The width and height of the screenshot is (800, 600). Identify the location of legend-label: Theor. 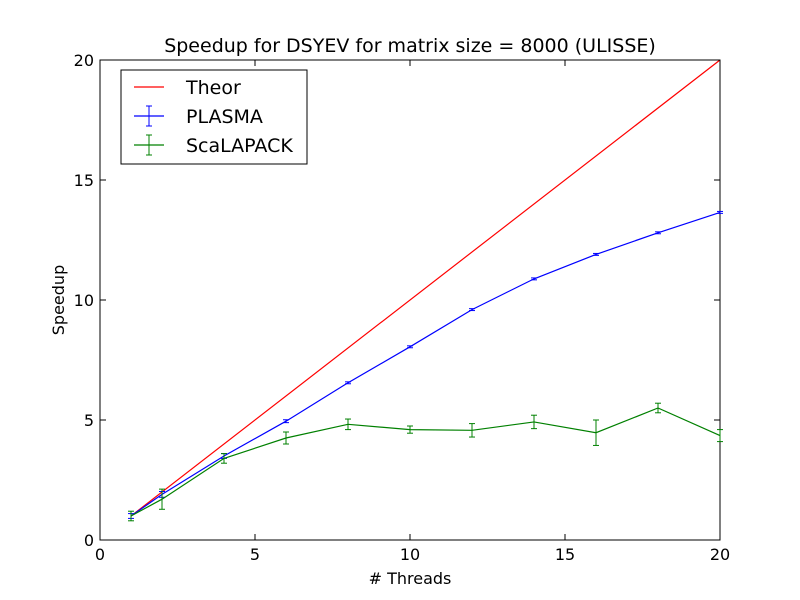
(213, 88).